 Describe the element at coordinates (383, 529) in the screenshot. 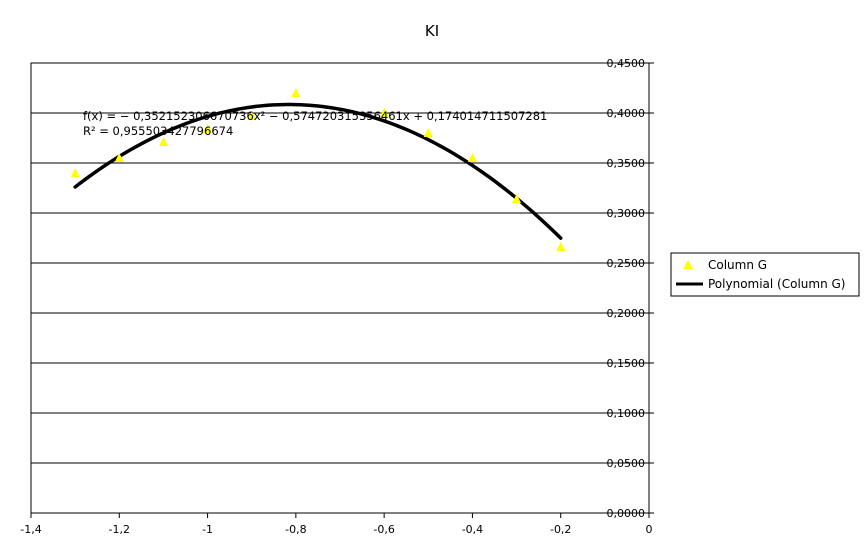

I see `x-tick-label: -0,6` at that location.